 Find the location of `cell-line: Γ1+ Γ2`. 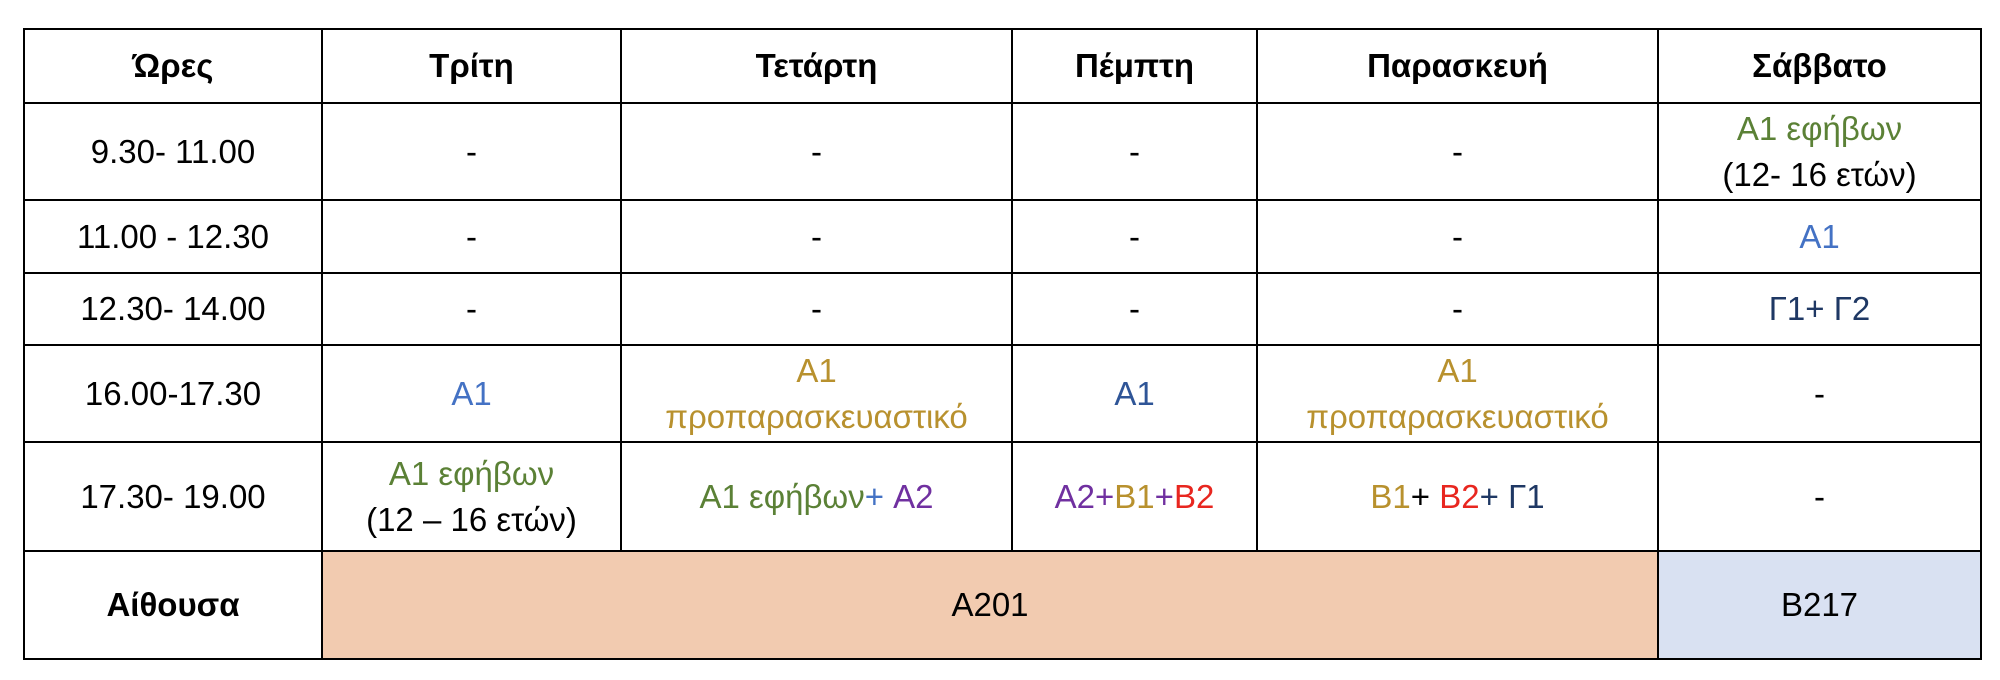

cell-line: Γ1+ Γ2 is located at coordinates (1819, 309).